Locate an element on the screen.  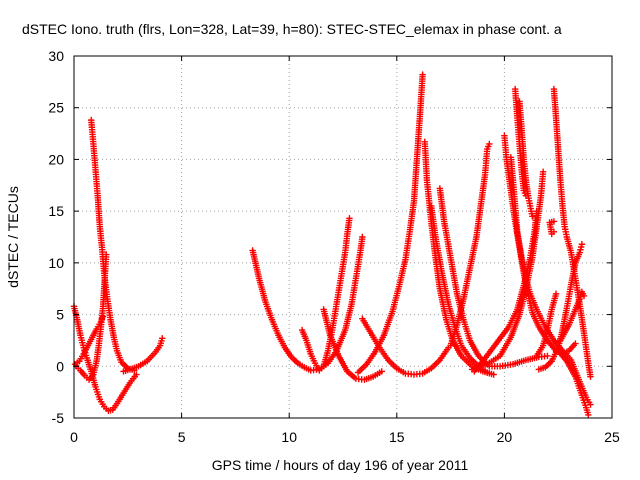
y-tick-label: 10 is located at coordinates (56, 263).